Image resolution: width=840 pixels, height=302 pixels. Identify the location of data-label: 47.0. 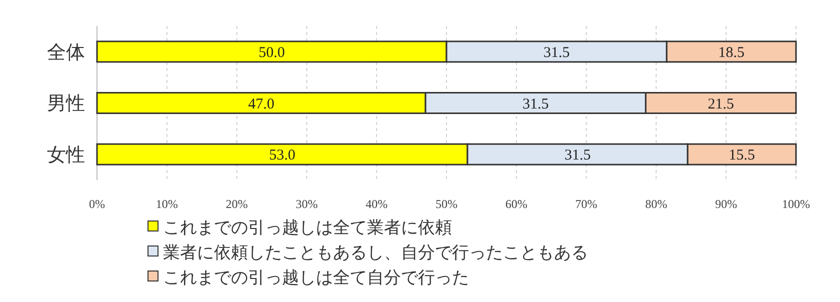
(261, 104).